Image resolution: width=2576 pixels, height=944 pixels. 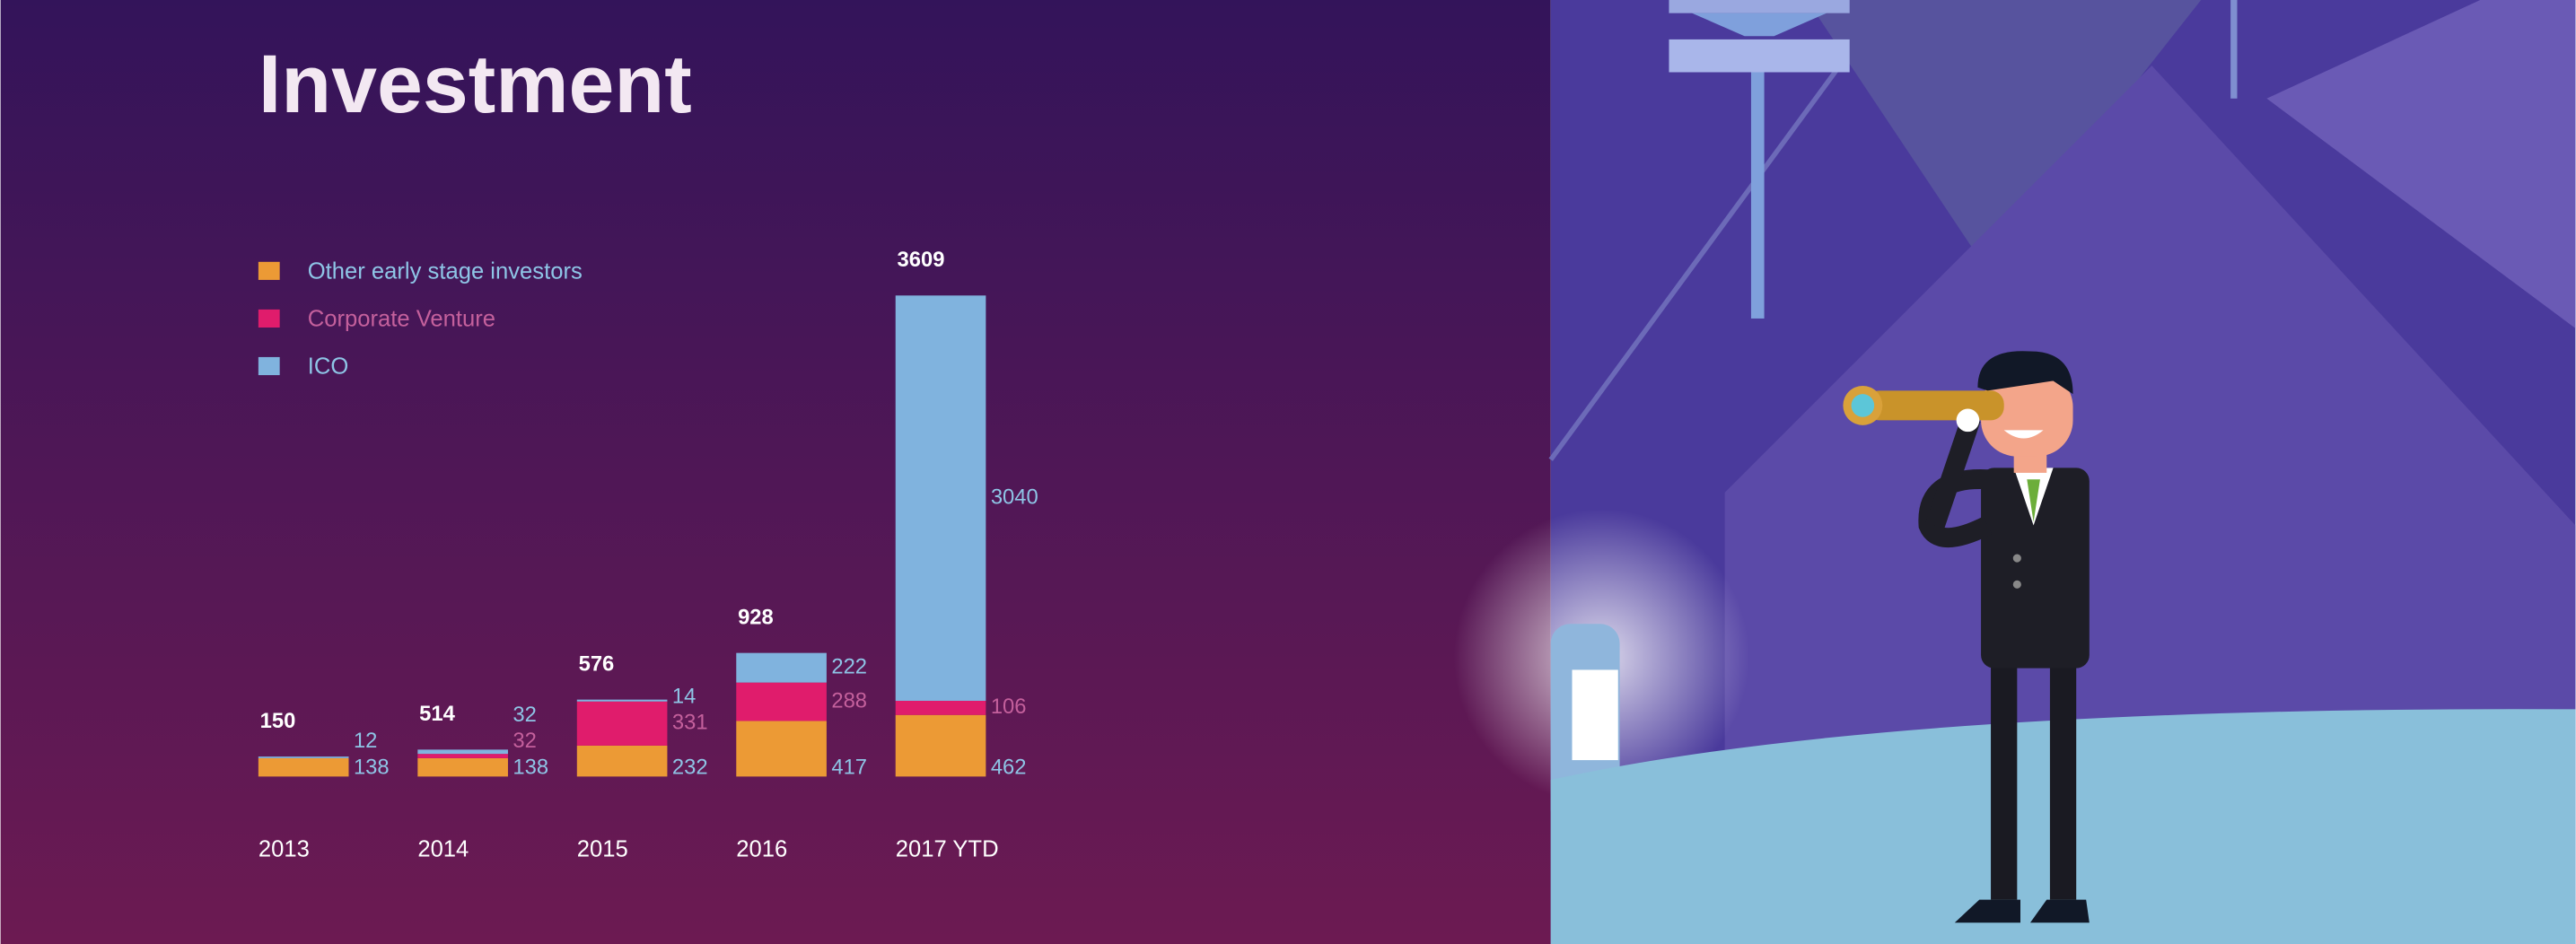 What do you see at coordinates (849, 700) in the screenshot?
I see `value-label: 288` at bounding box center [849, 700].